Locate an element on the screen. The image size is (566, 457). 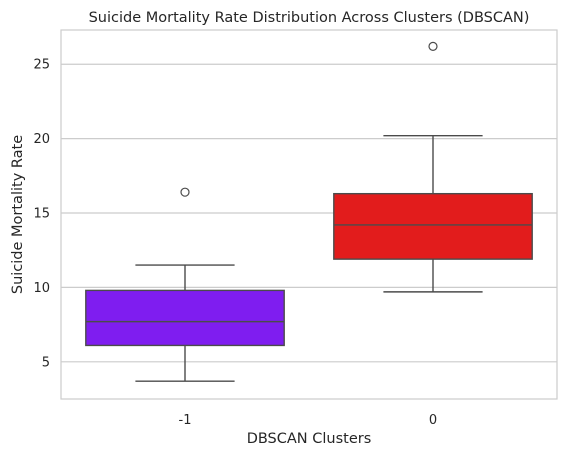
y-tick-label: 25 is located at coordinates (41, 65).